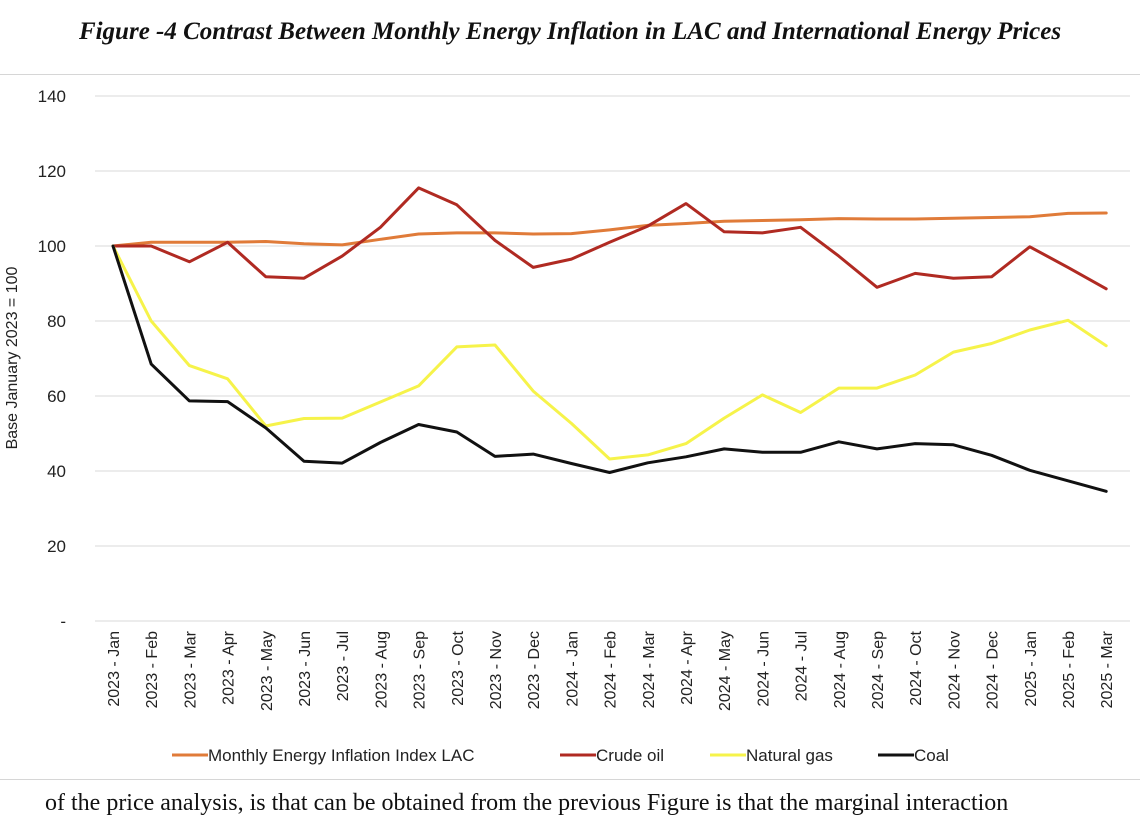 Image resolution: width=1140 pixels, height=817 pixels. Describe the element at coordinates (763, 669) in the screenshot. I see `x-tick-label: 2024 - Jun` at that location.